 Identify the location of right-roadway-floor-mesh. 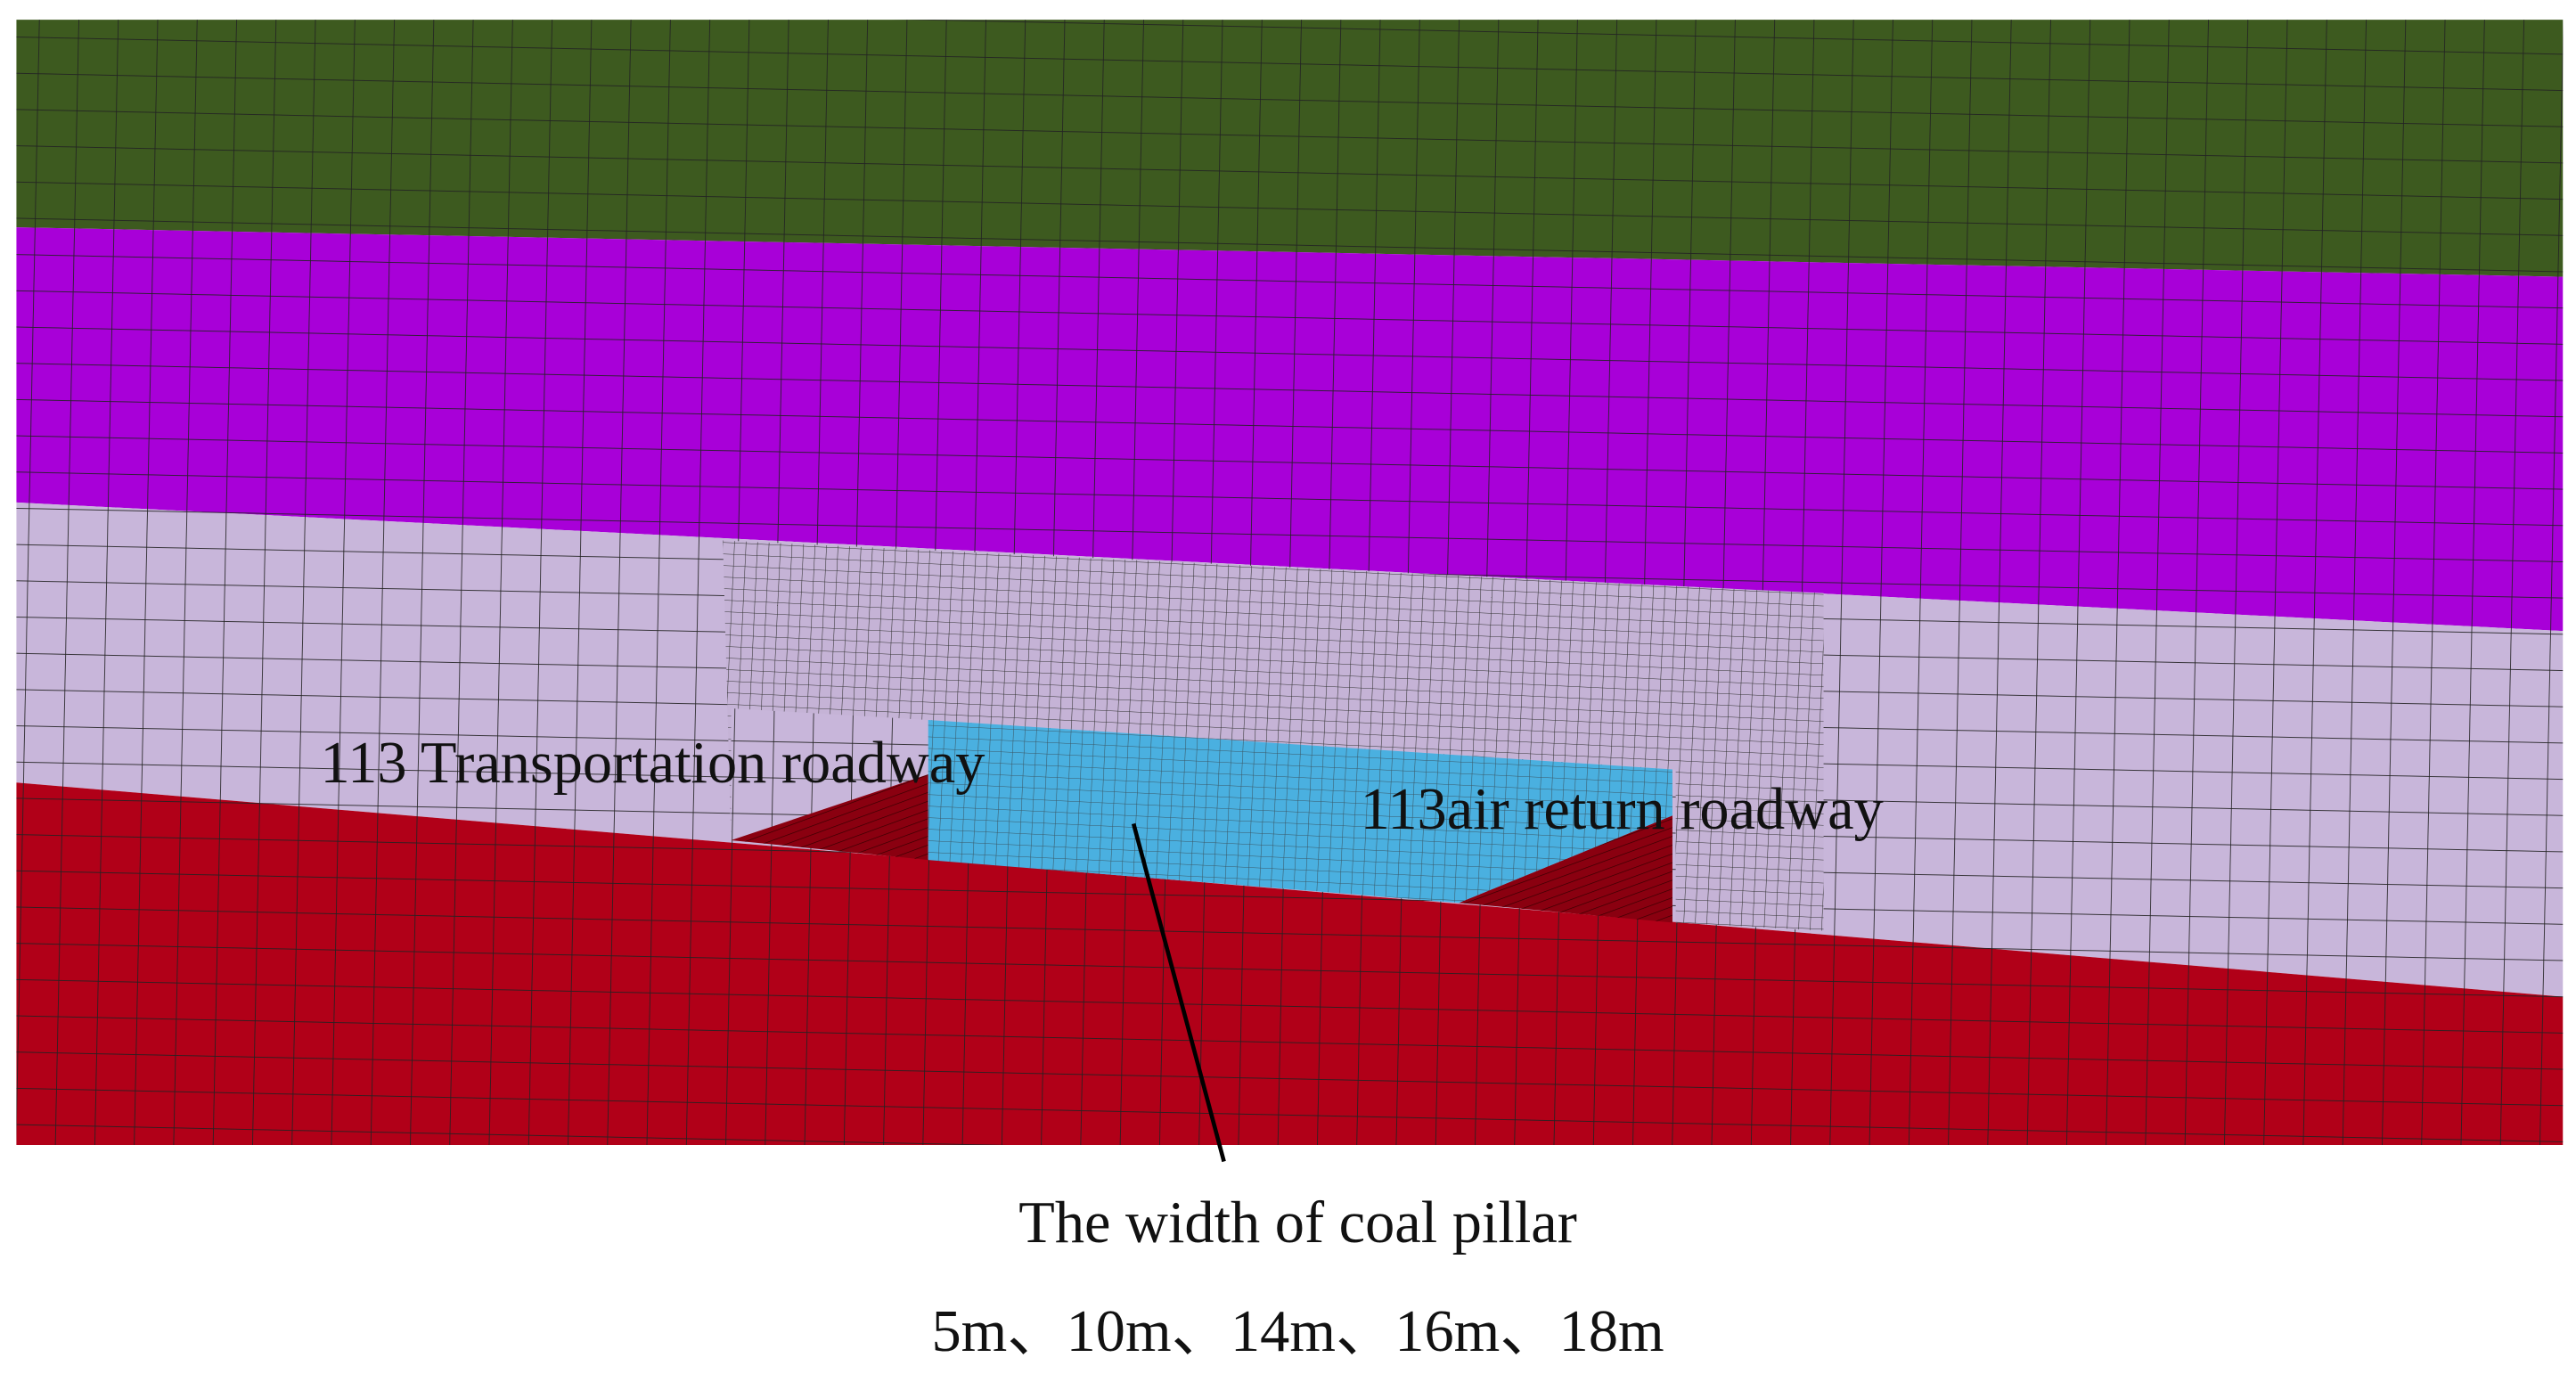
(1565, 869).